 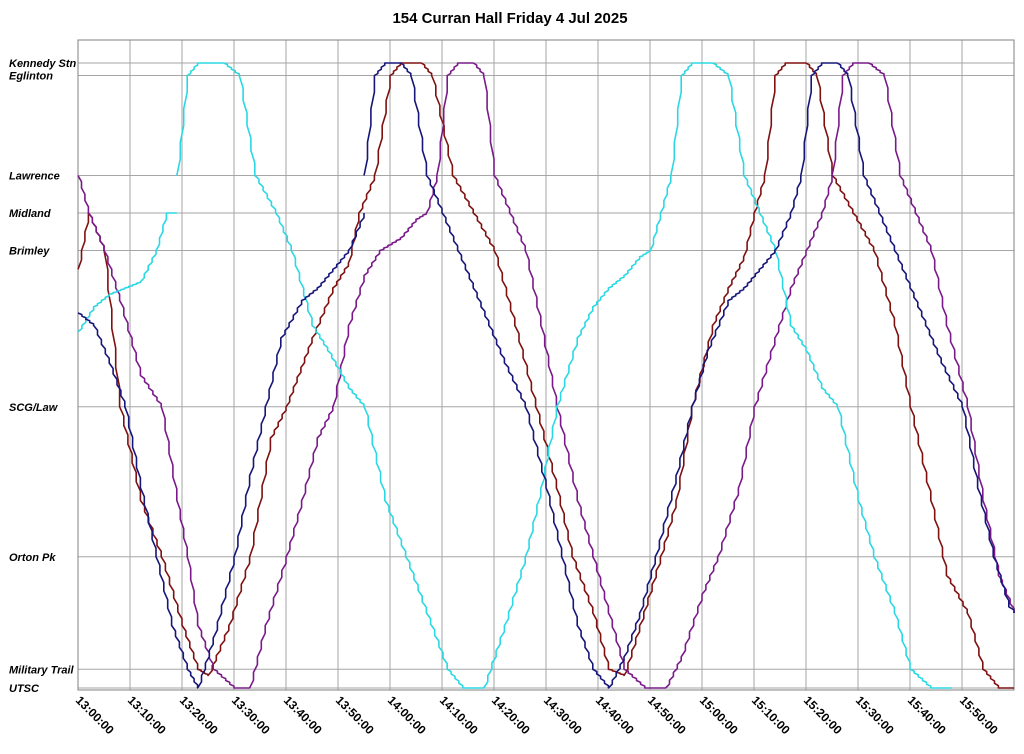 What do you see at coordinates (31, 77) in the screenshot?
I see `y-tick-label: Eglinton` at bounding box center [31, 77].